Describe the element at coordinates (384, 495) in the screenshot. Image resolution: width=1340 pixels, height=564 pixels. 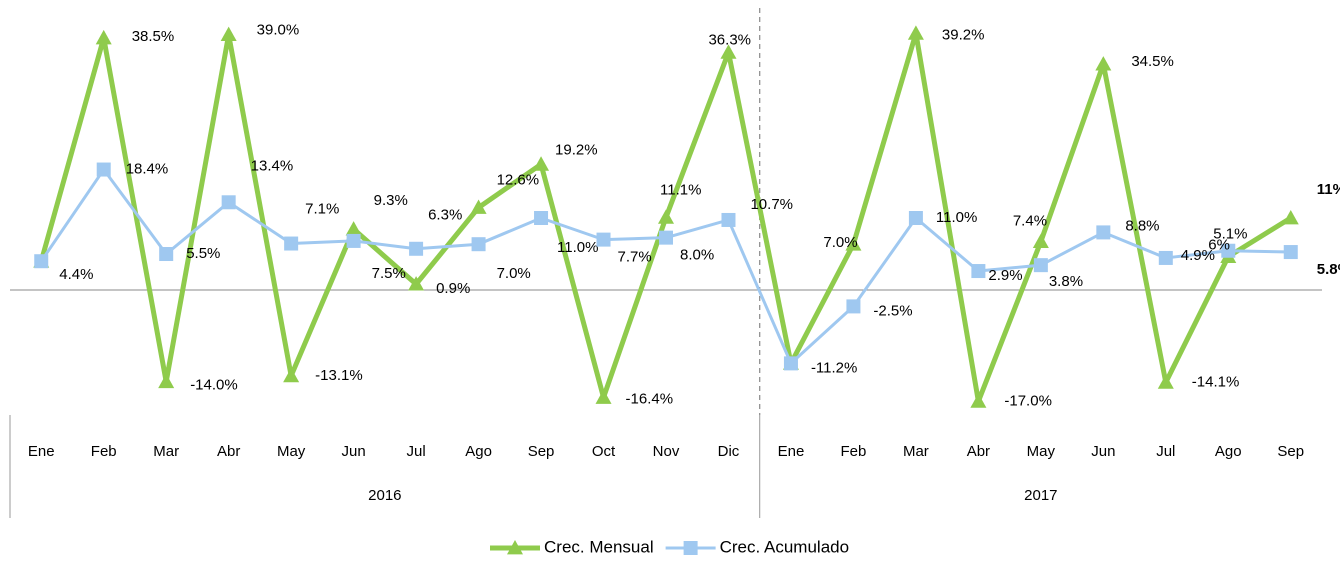
I see `group-label: 2016` at that location.